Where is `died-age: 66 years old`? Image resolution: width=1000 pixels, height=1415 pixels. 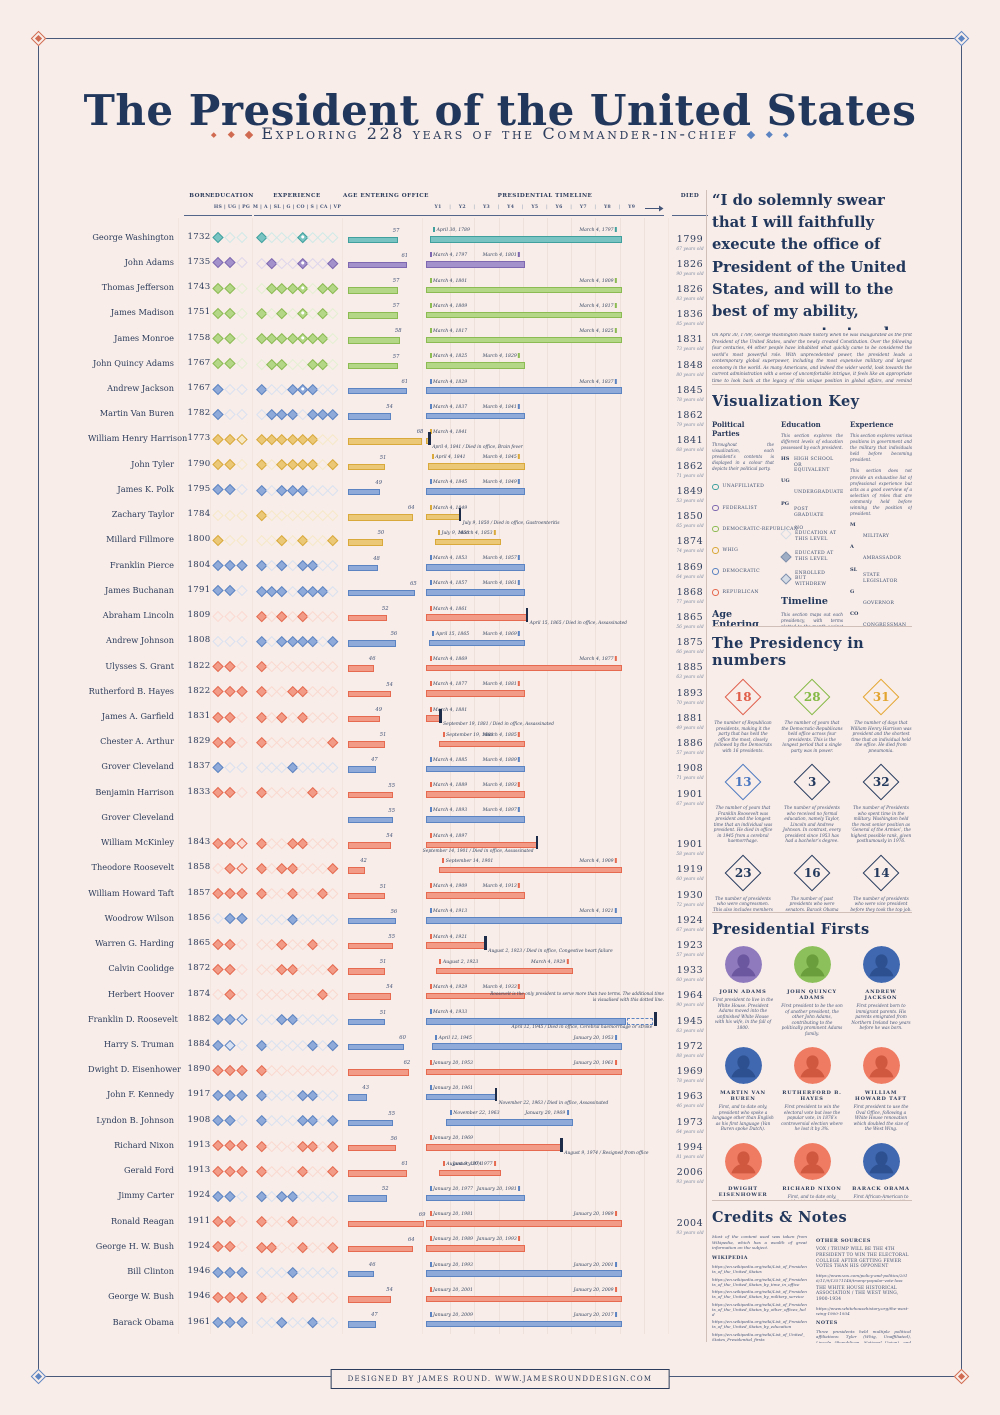 died-age: 66 years old is located at coordinates (690, 653).